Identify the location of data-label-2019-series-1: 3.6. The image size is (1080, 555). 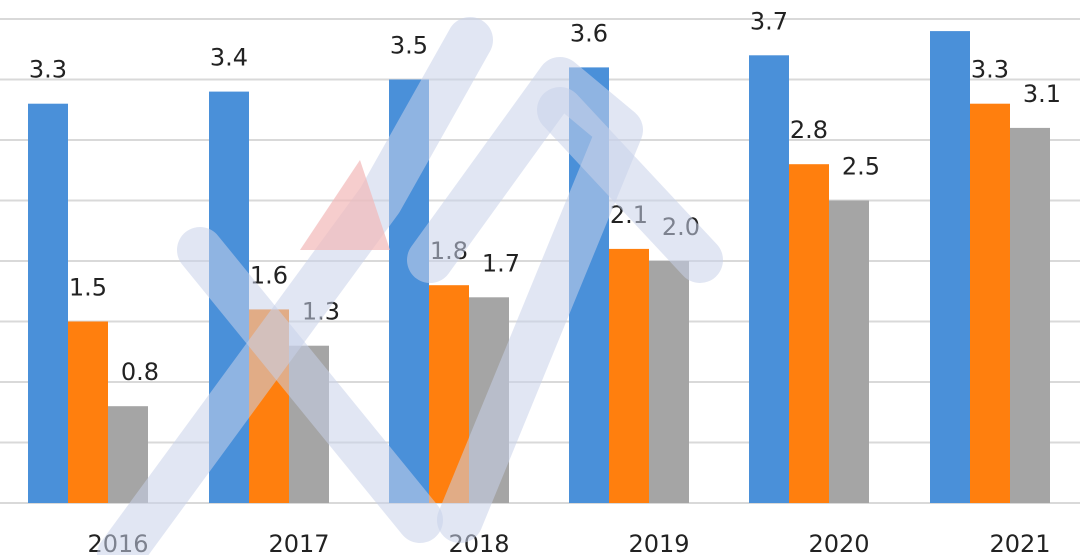
(589, 33).